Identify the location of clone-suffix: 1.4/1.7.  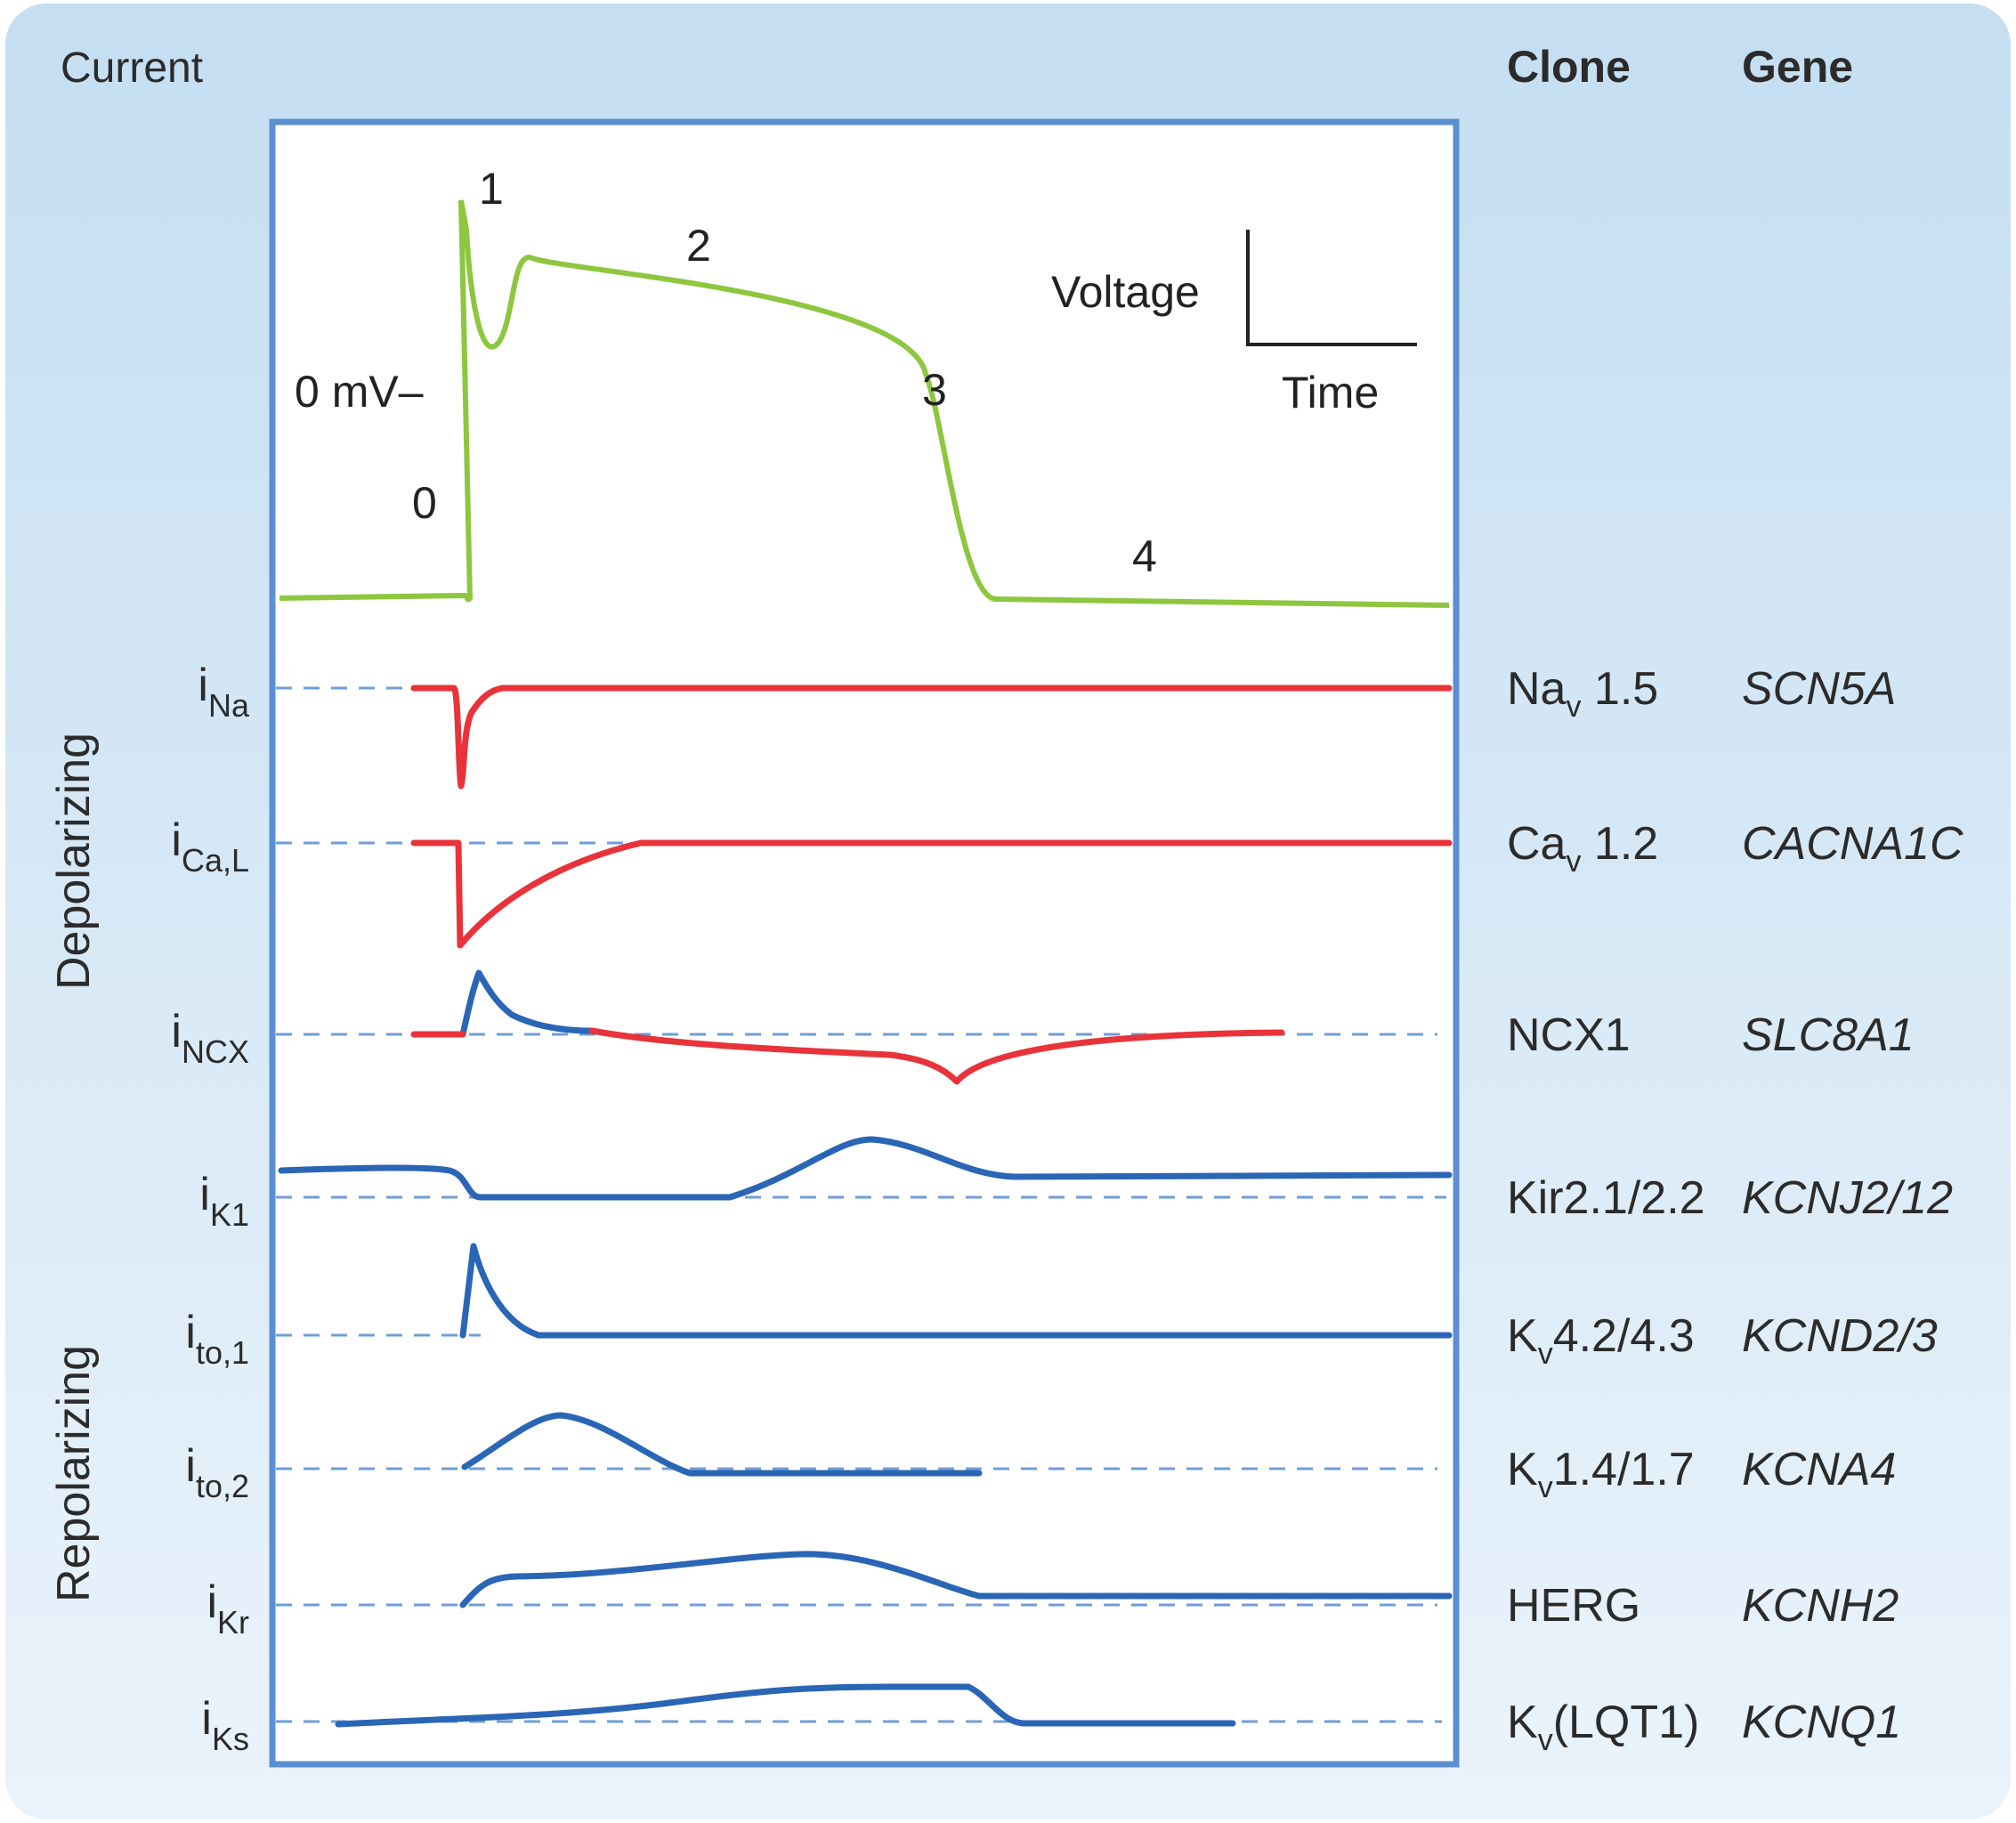
(1624, 1469).